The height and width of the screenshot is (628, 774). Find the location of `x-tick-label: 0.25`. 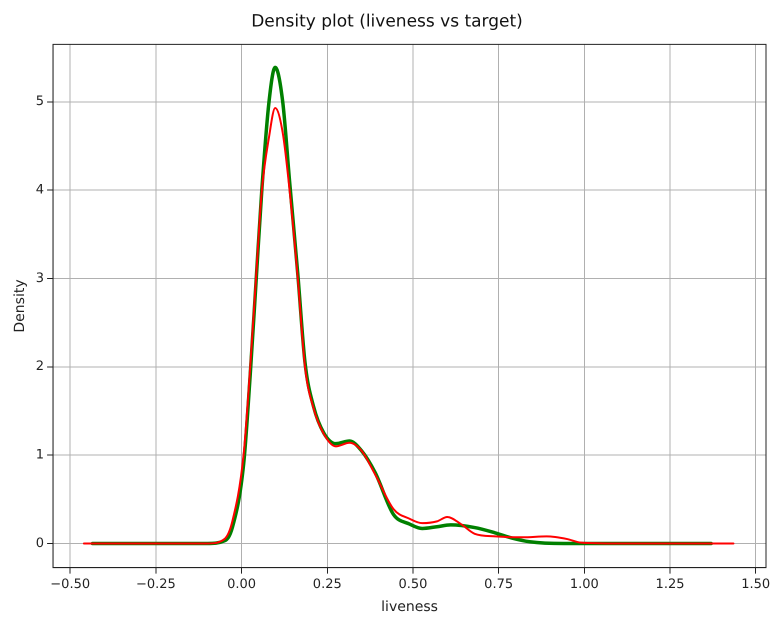

x-tick-label: 0.25 is located at coordinates (327, 584).